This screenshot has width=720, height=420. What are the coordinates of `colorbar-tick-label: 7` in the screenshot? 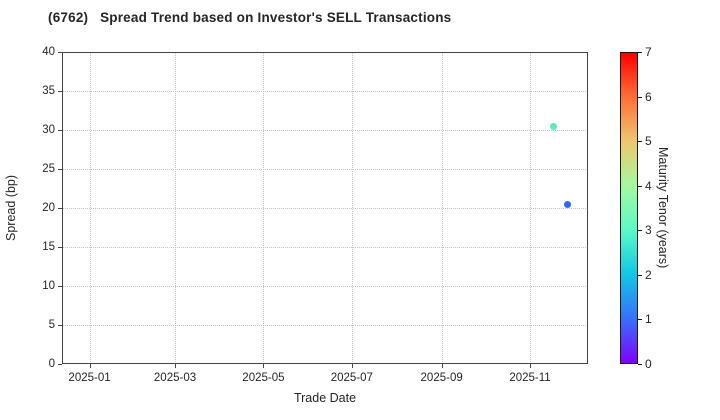 It's located at (648, 52).